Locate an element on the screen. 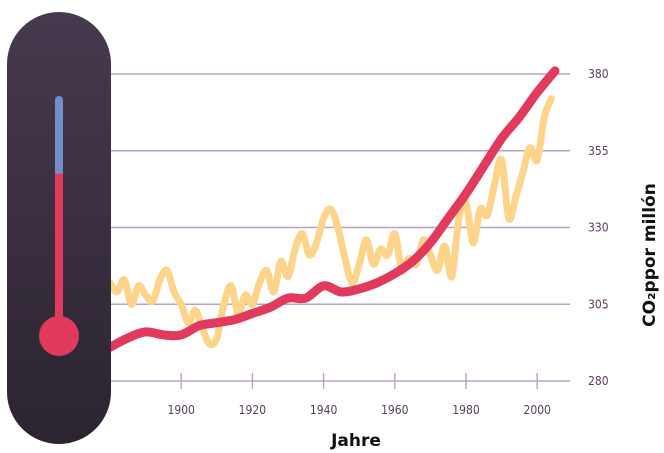 This screenshot has height=453, width=664. thermometer-icon is located at coordinates (59, 228).